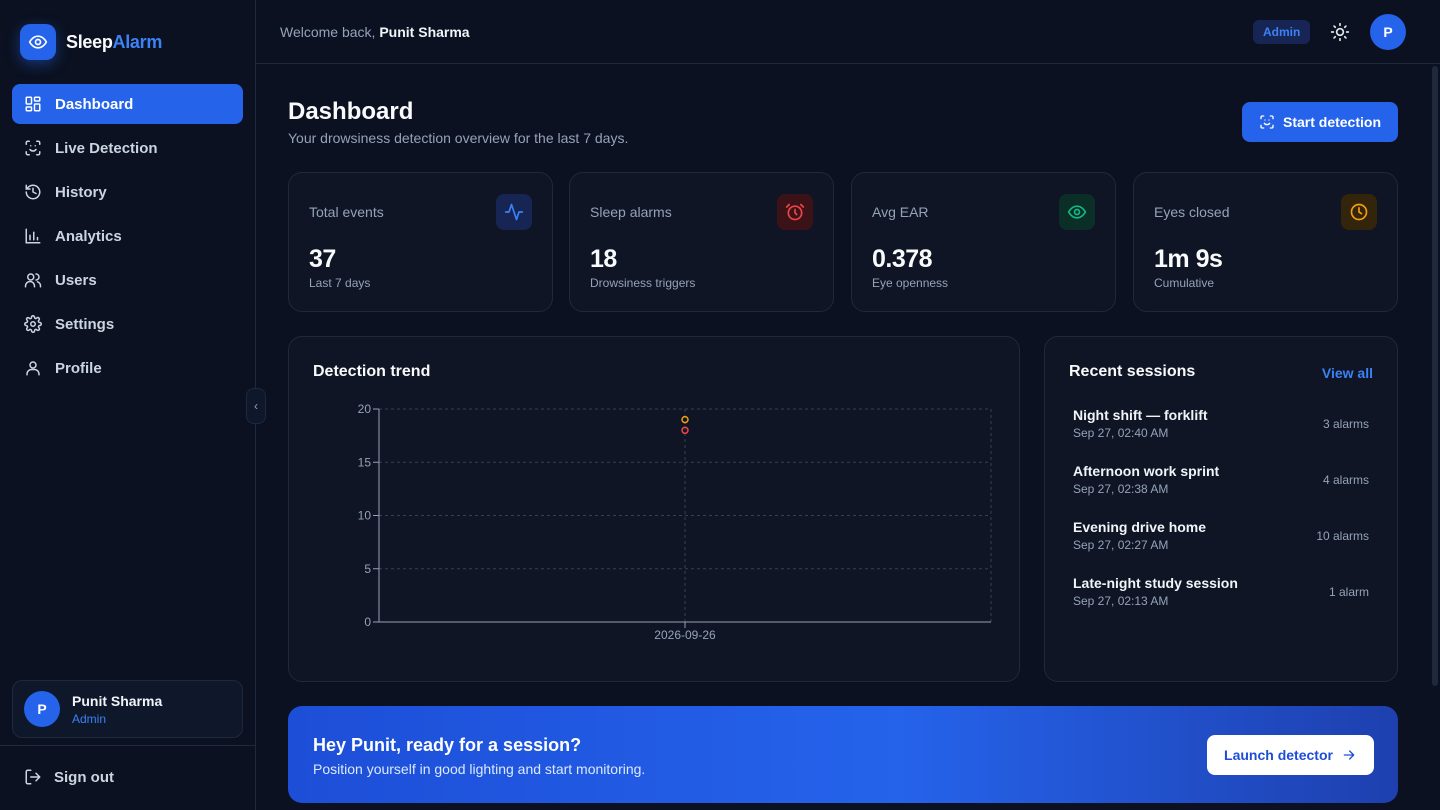 This screenshot has height=810, width=1440. I want to click on view-all-link: View all, so click(1347, 373).